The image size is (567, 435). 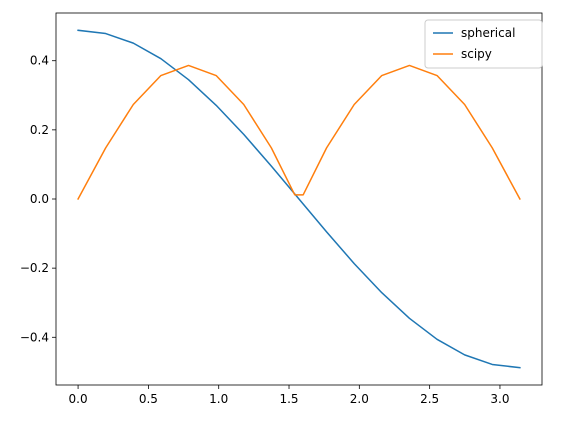 I want to click on x-tick-label: 2.5, so click(x=429, y=399).